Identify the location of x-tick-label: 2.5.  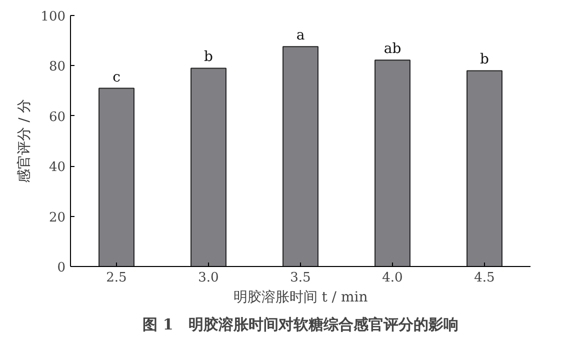
(116, 278).